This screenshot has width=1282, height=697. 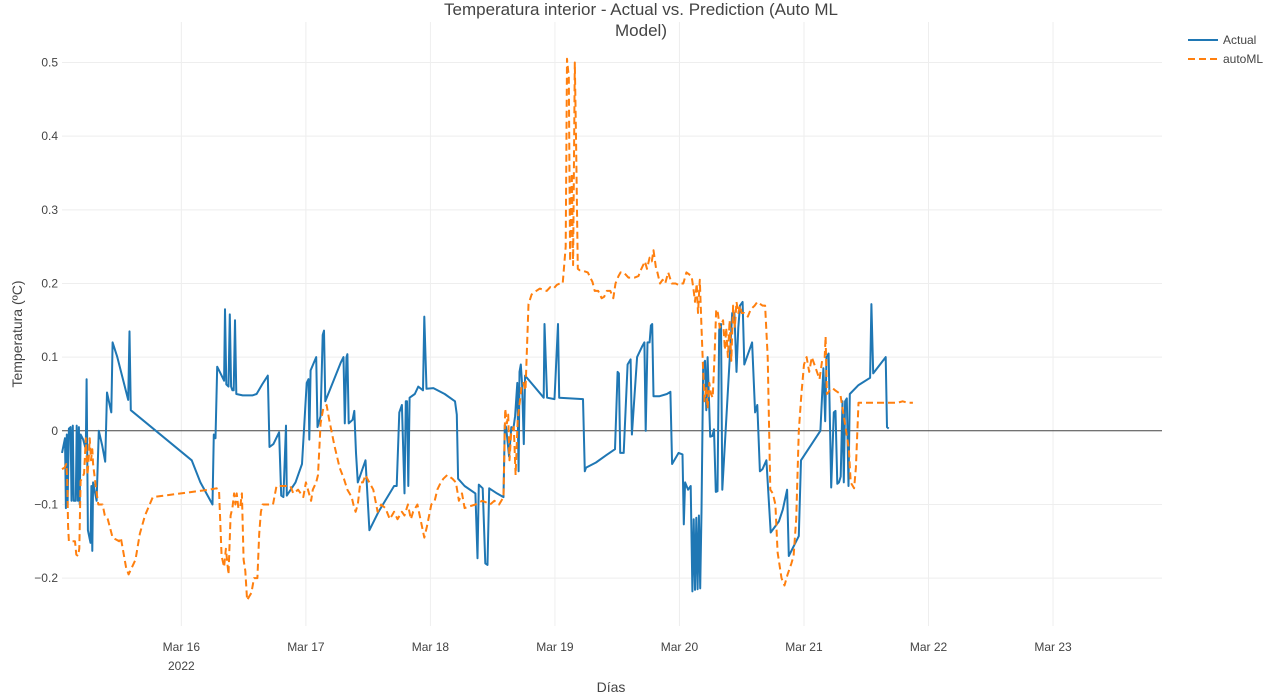 What do you see at coordinates (49, 283) in the screenshot?
I see `y-tick-label: 0.2` at bounding box center [49, 283].